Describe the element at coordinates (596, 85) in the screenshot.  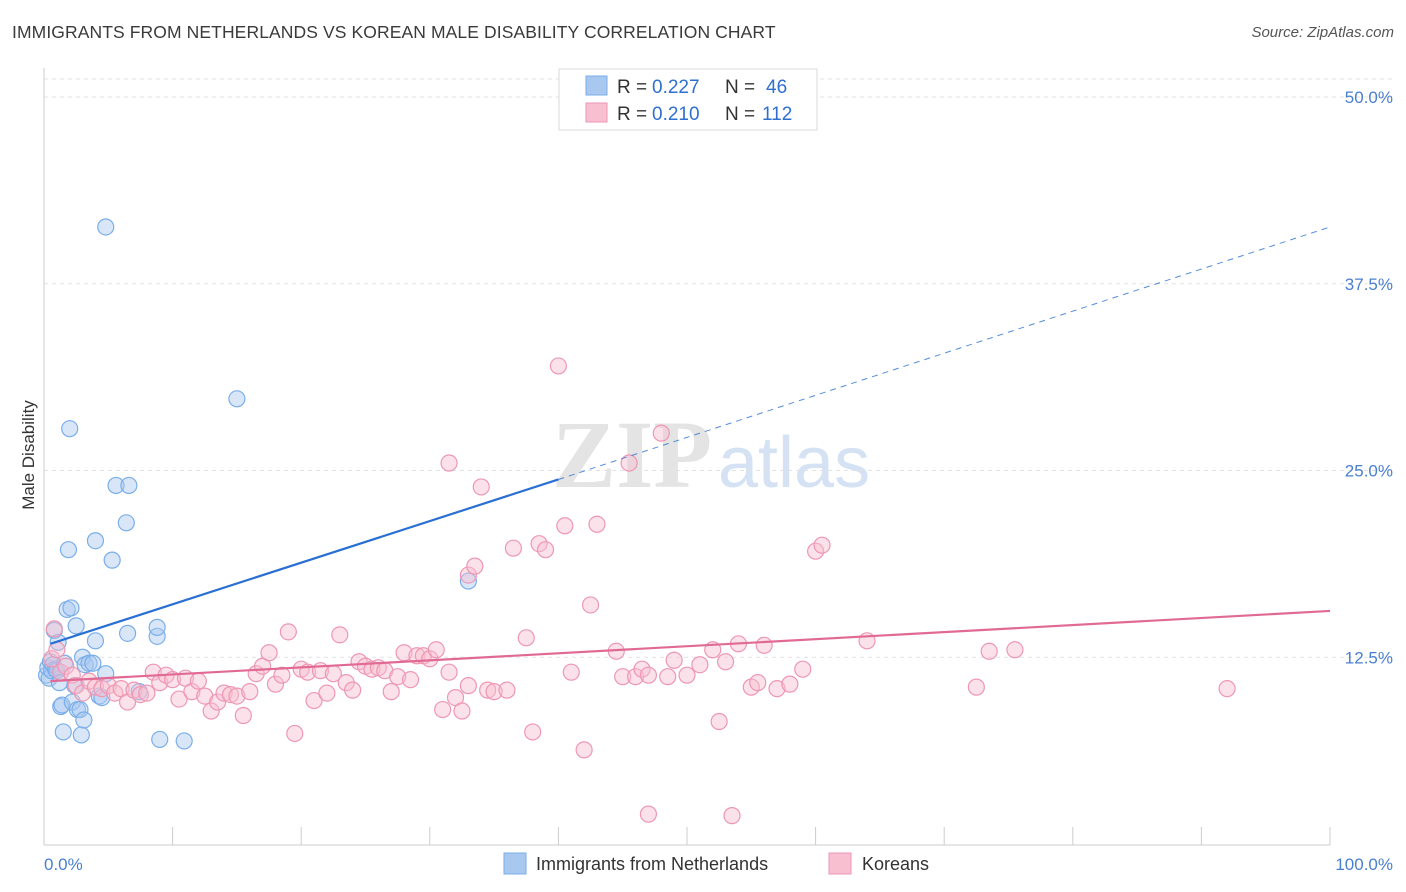
I see `legend-swatch-netherlands` at that location.